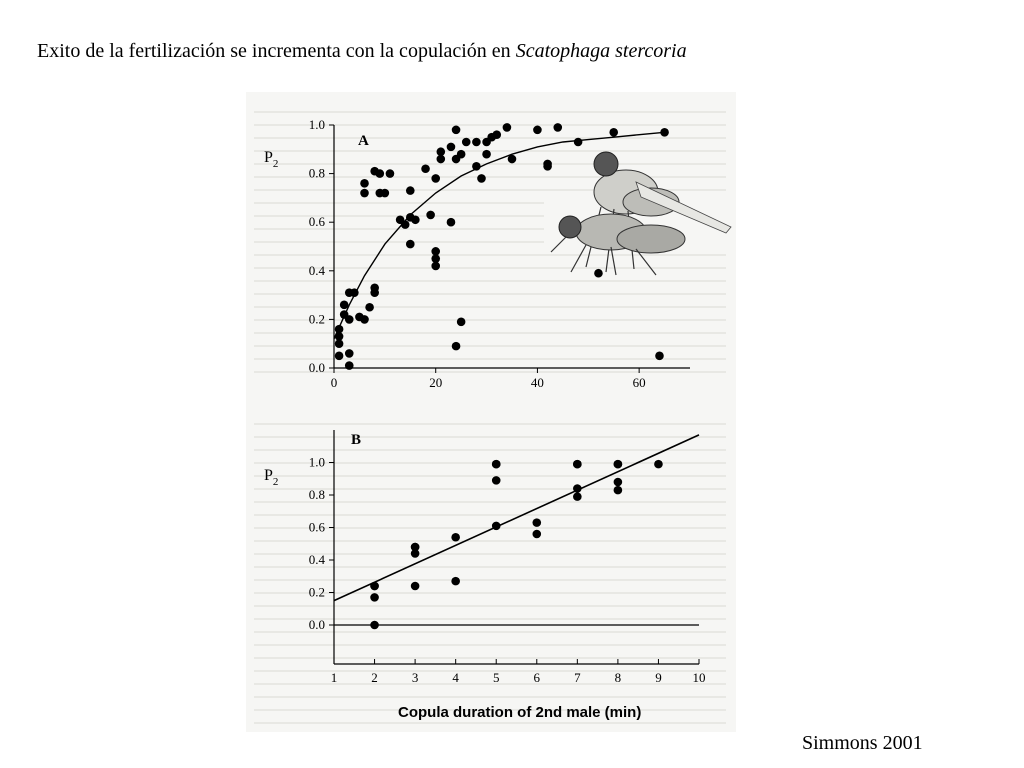  I want to click on panel-b-xtick-label: 8, so click(618, 677).